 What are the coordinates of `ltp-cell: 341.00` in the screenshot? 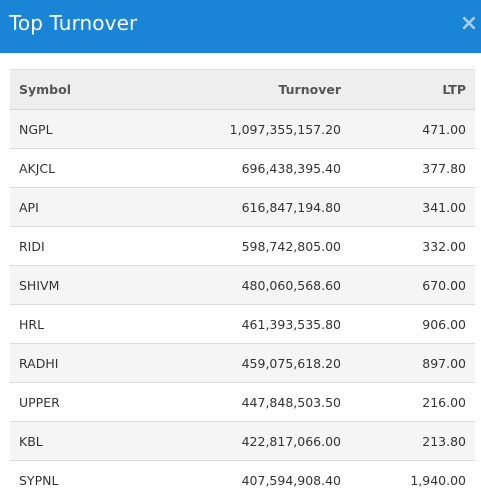 It's located at (412, 207).